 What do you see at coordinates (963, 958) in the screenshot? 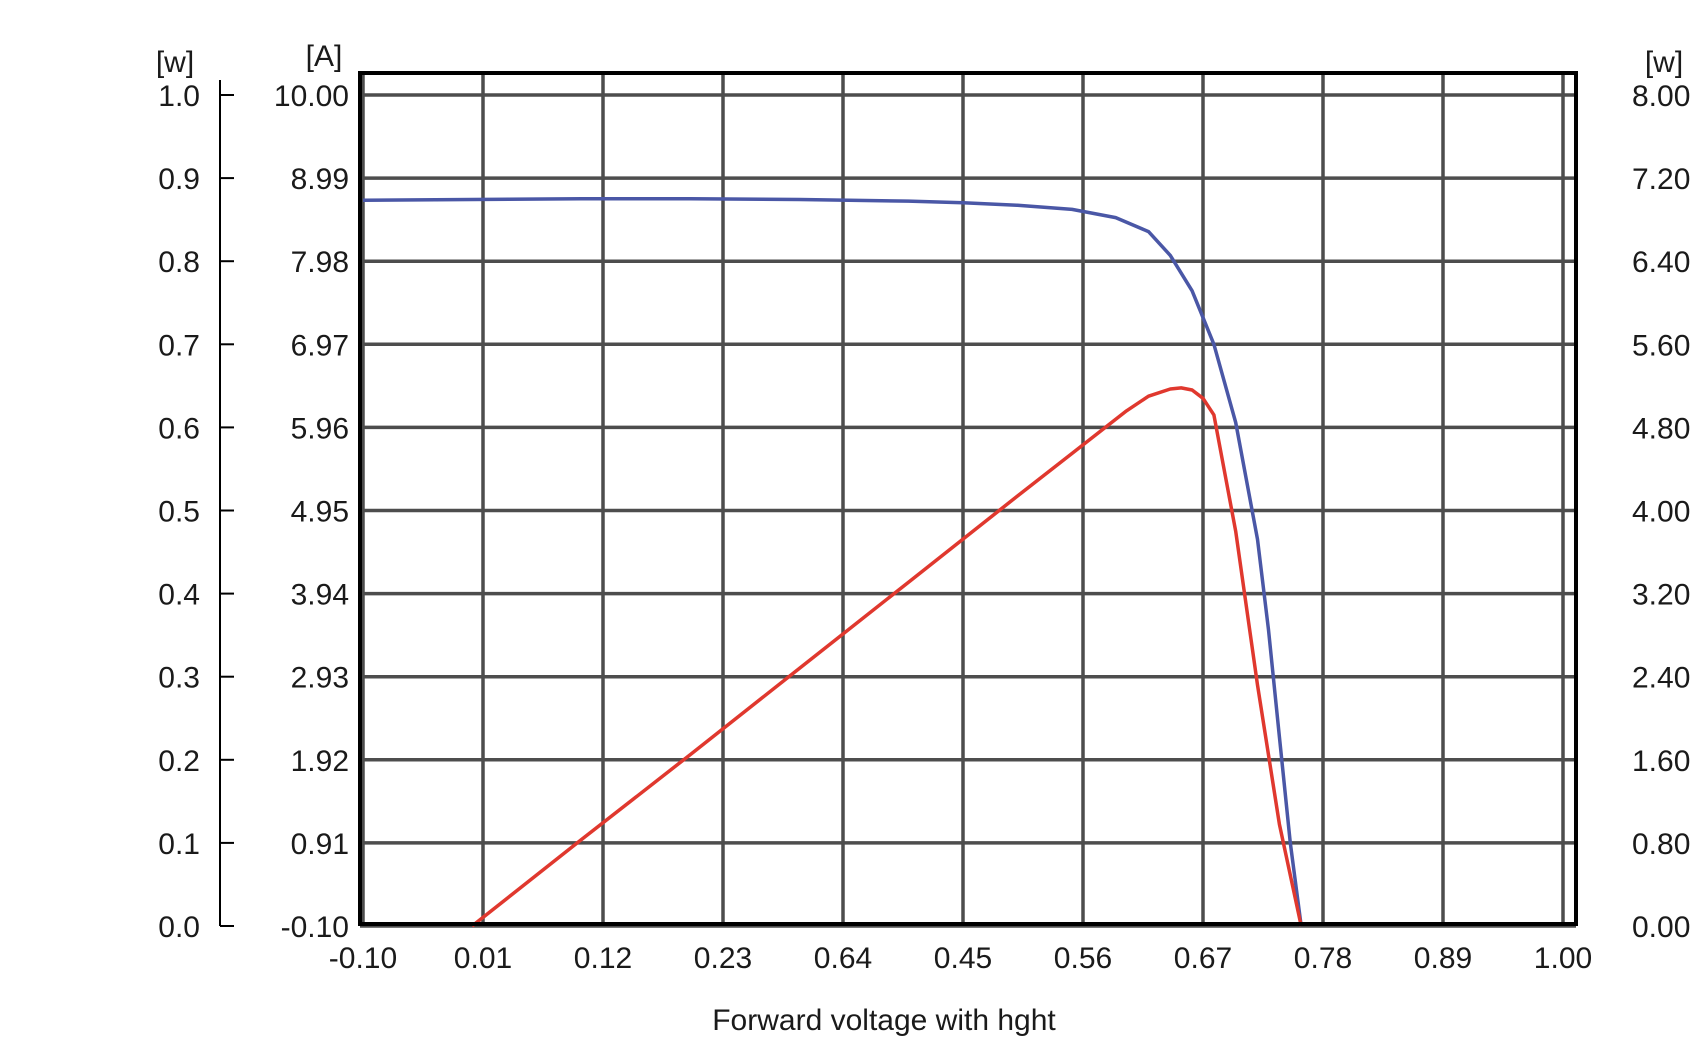
I see `x-tick-label: 0.45` at bounding box center [963, 958].